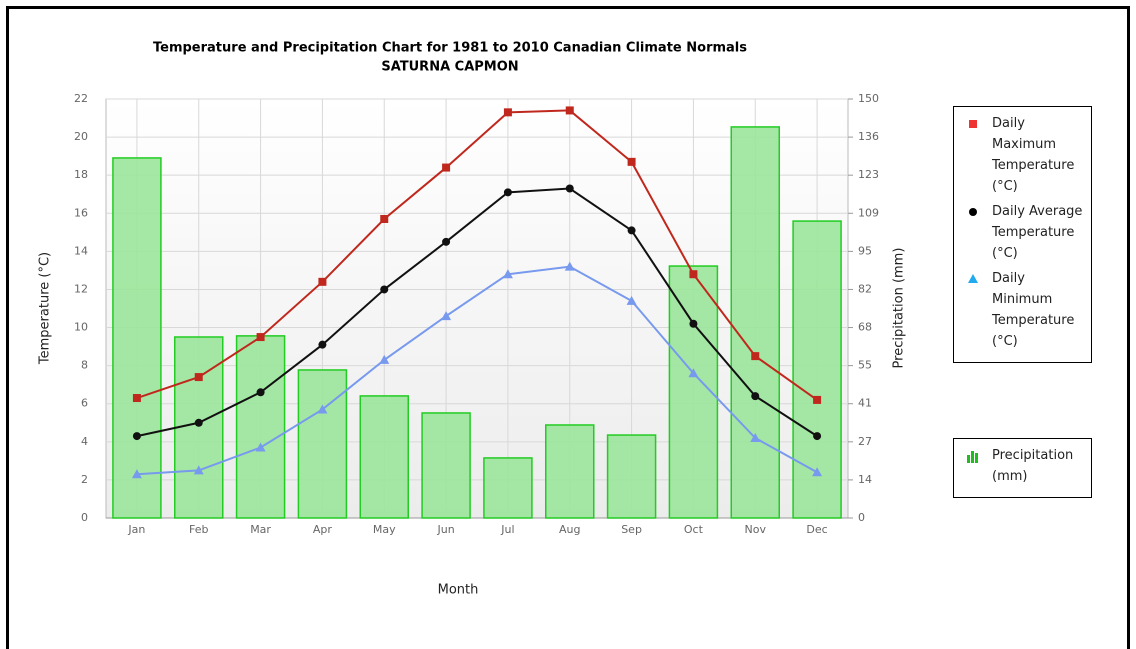 The height and width of the screenshot is (649, 1136). Describe the element at coordinates (81, 212) in the screenshot. I see `y-tick-label: 16` at that location.